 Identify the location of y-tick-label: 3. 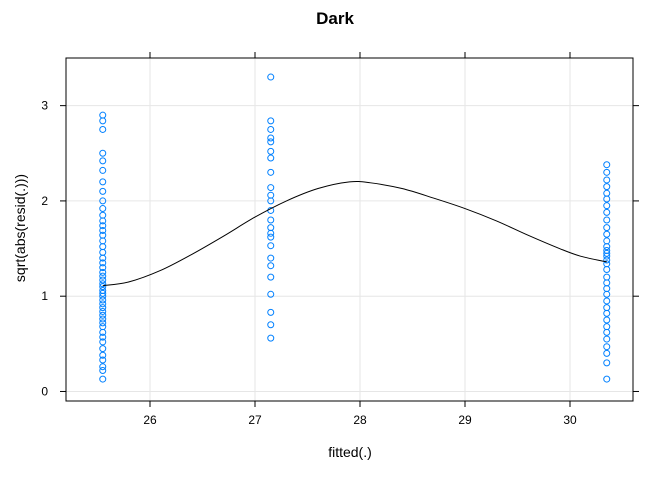
(44, 106).